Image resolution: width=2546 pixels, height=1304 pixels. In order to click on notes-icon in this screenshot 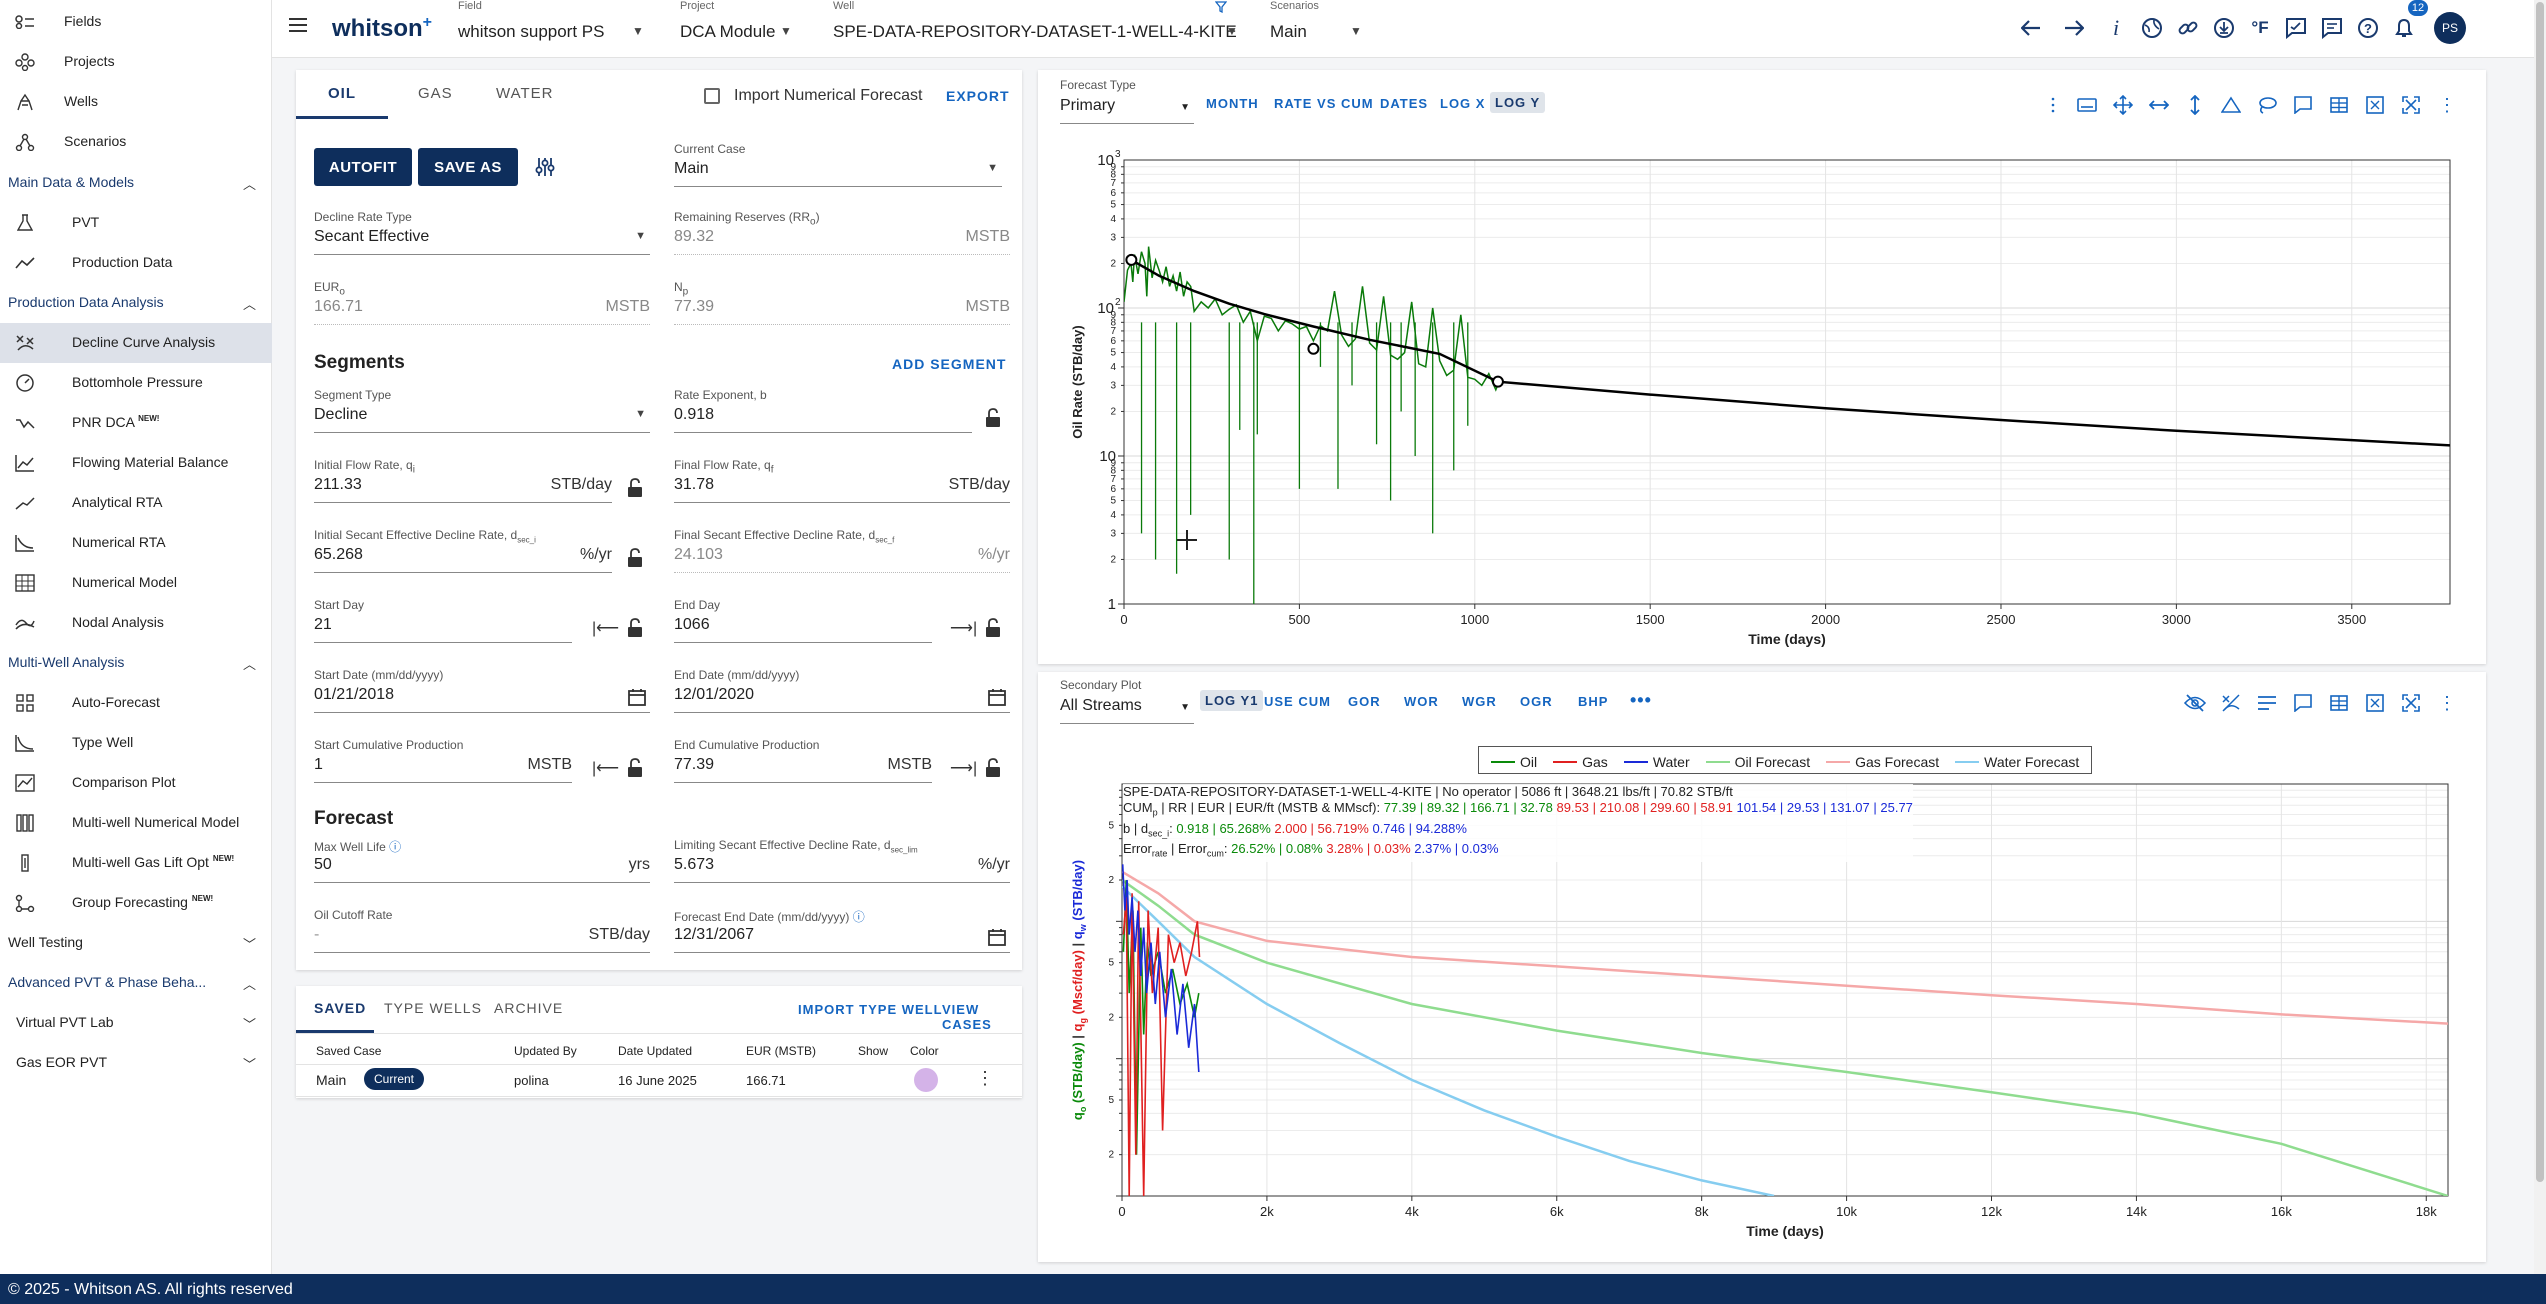, I will do `click(2267, 703)`.